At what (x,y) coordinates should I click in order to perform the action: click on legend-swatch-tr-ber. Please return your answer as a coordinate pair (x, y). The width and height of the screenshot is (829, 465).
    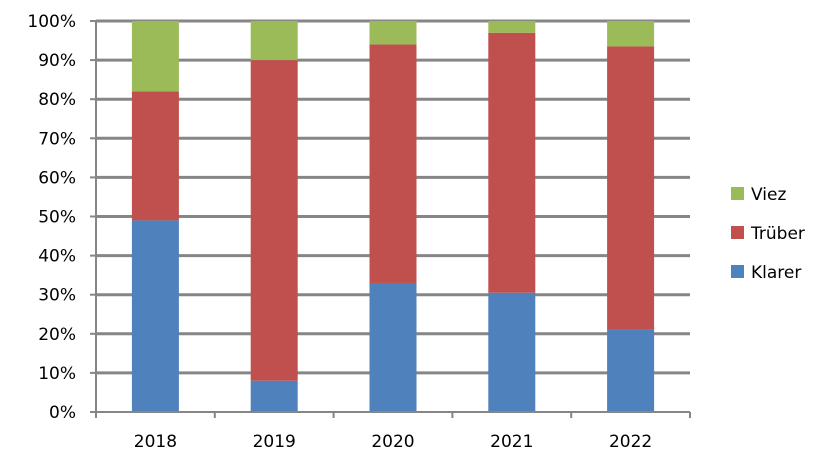
    Looking at the image, I should click on (737, 232).